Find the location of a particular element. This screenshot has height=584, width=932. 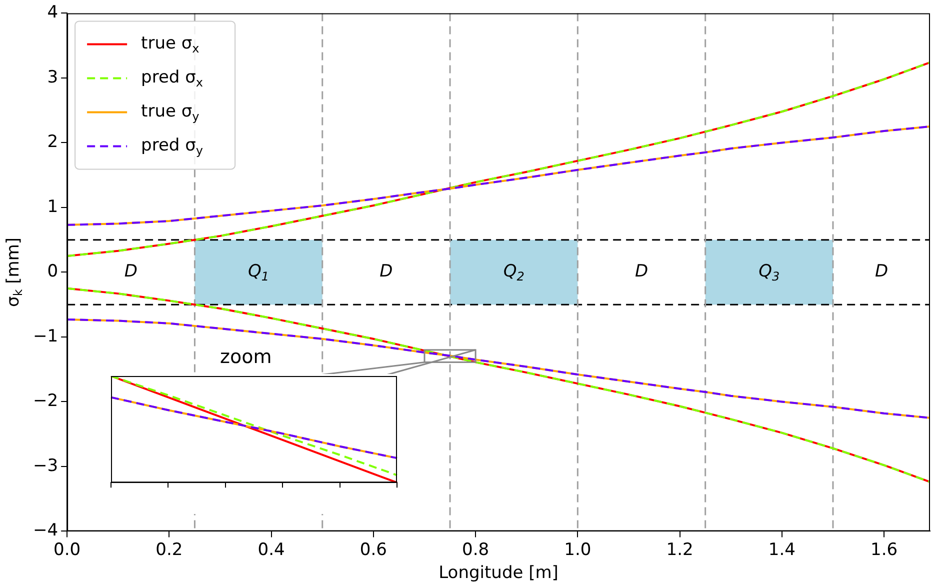

y-axis-title: σk [mm] is located at coordinates (14, 272).